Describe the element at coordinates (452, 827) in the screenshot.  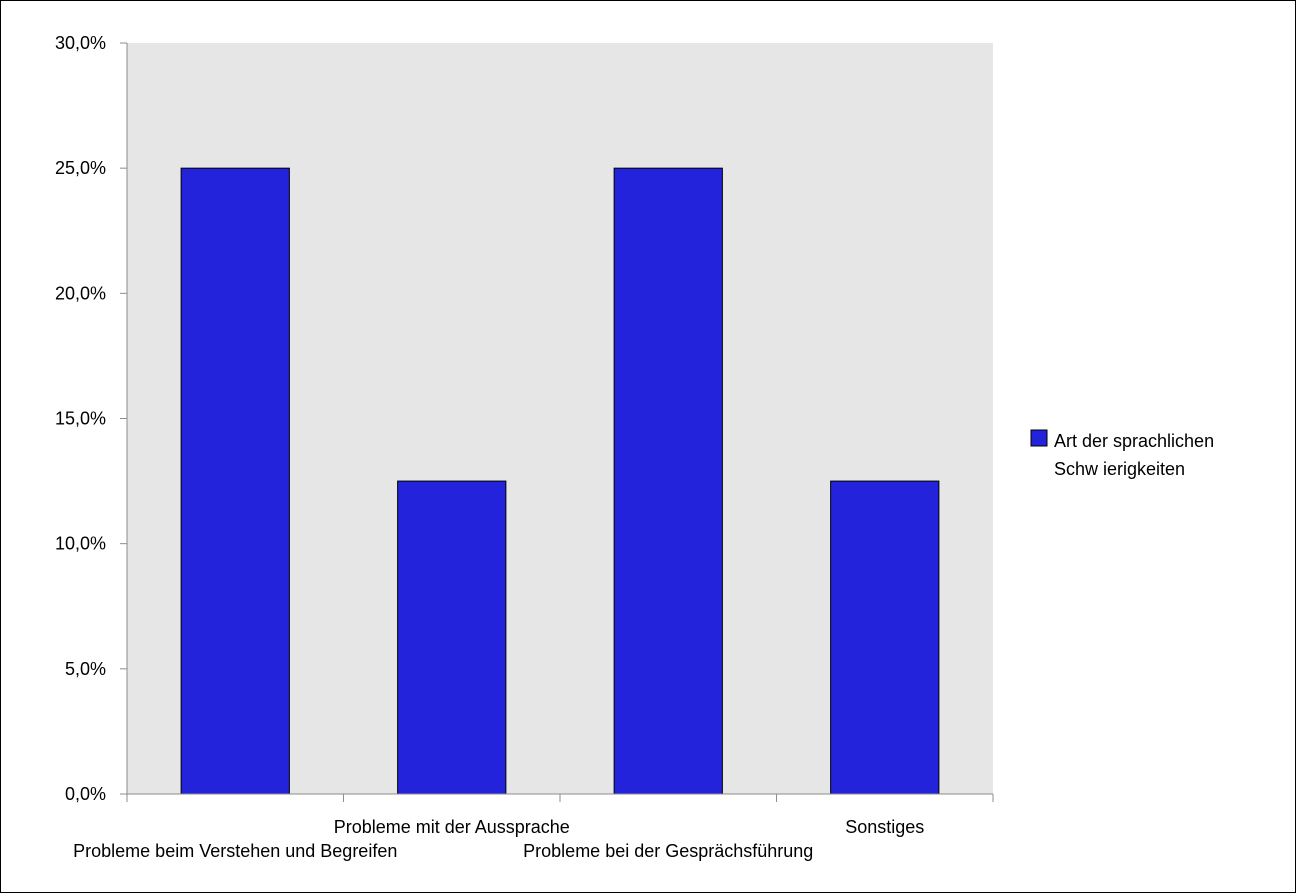
I see `x-category-label: Probleme mit der Aussprache` at that location.